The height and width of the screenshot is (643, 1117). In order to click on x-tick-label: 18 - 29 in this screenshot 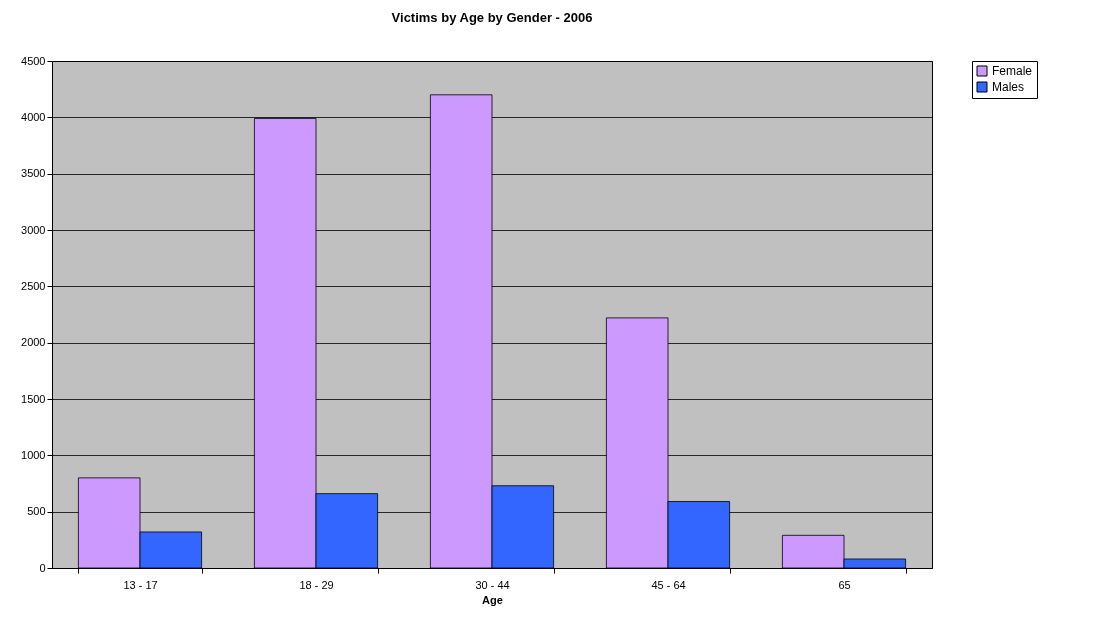, I will do `click(316, 584)`.